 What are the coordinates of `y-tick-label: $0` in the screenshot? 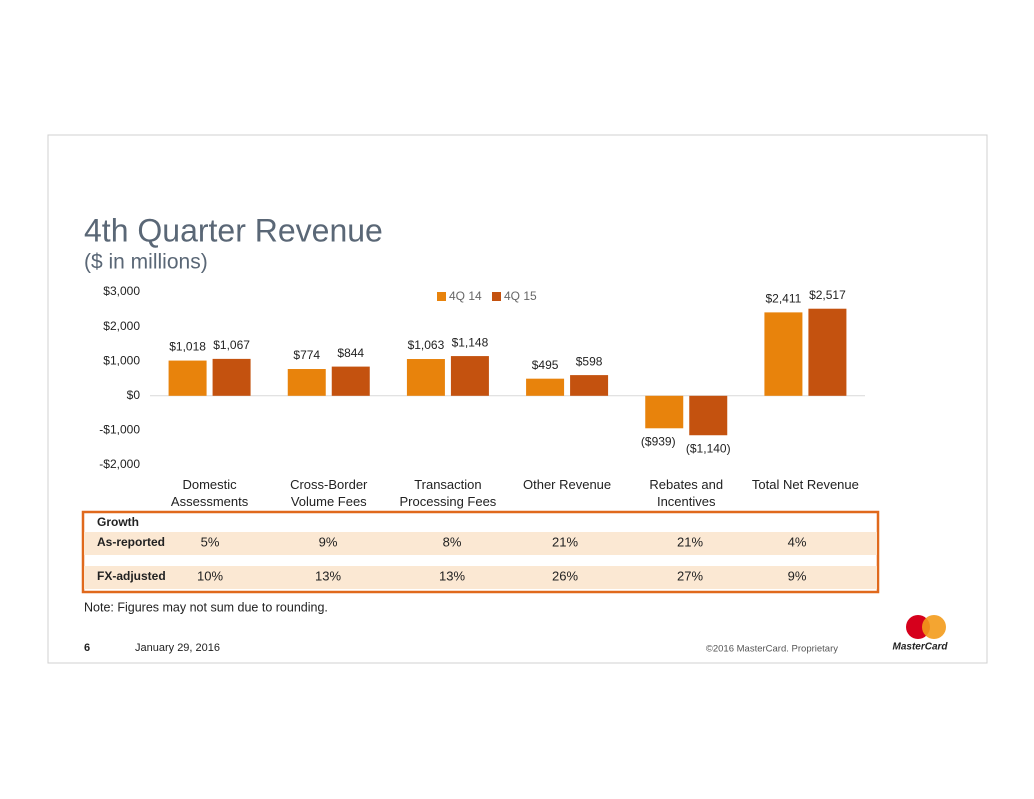 It's located at (134, 395).